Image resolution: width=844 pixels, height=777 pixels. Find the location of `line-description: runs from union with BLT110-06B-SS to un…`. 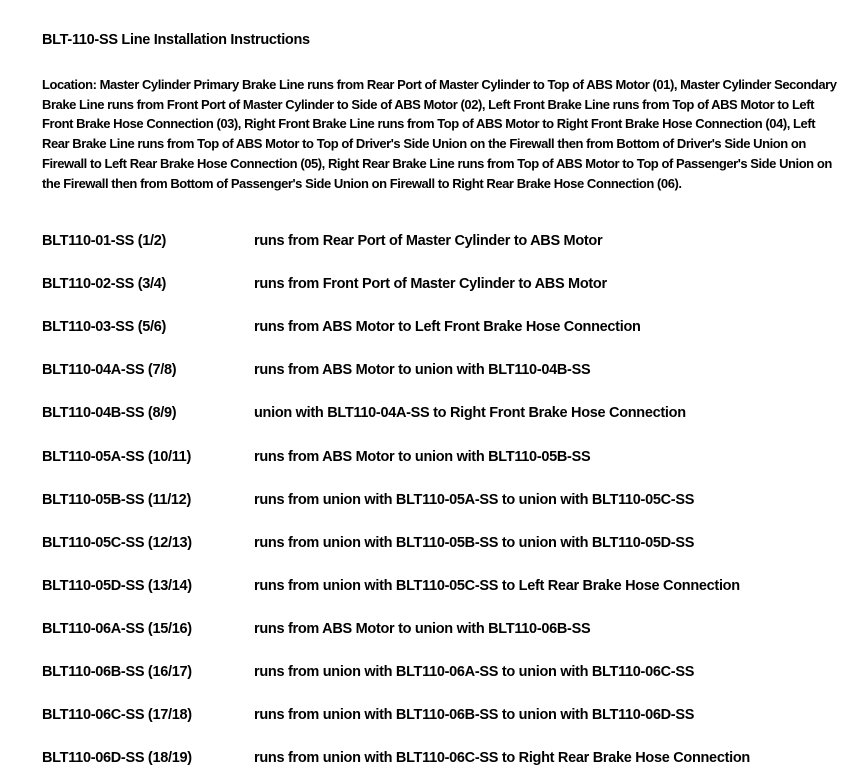

line-description: runs from union with BLT110-06B-SS to un… is located at coordinates (474, 715).